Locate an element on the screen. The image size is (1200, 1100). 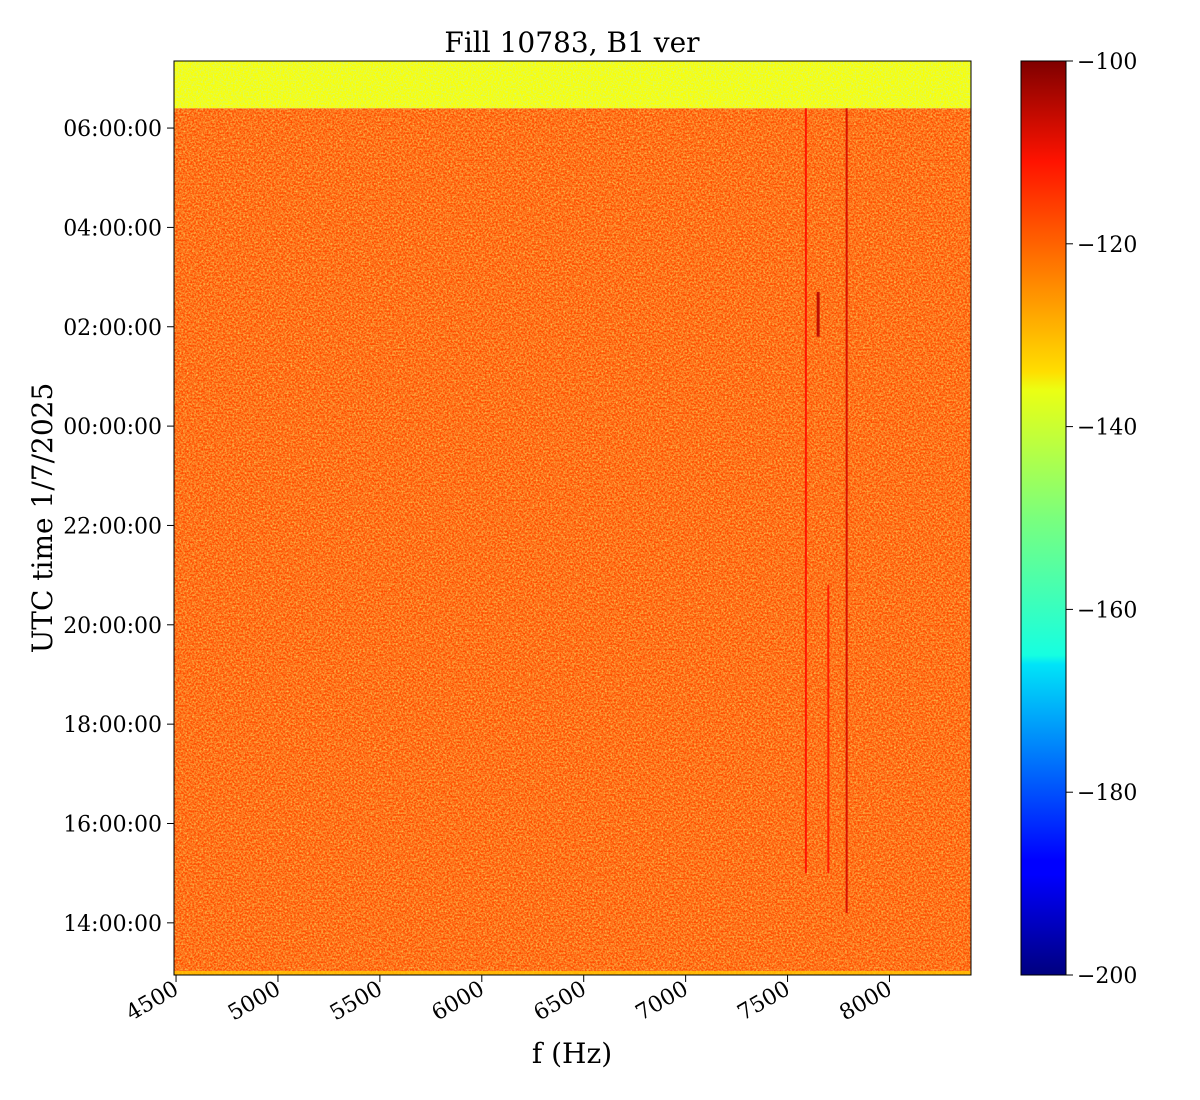
x-axis: 4500 5000 5500 6000 6500 7000 7500 8000 is located at coordinates (509, 1000).